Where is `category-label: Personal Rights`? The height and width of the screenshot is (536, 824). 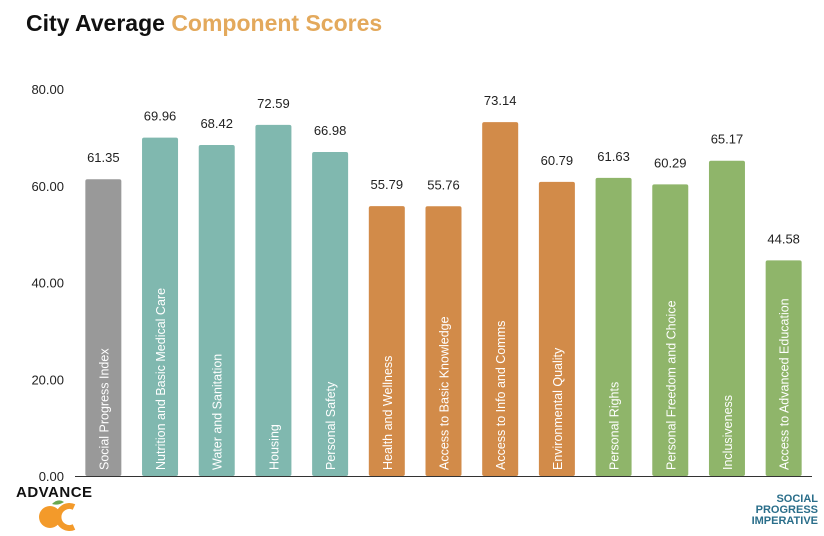 category-label: Personal Rights is located at coordinates (615, 426).